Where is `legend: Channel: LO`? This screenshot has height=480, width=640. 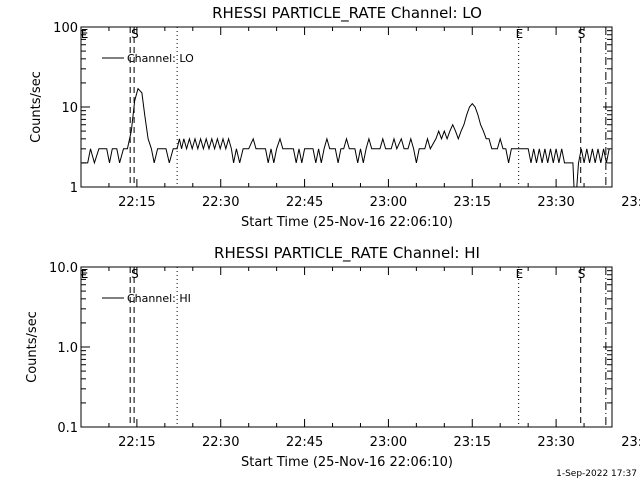
legend: Channel: LO is located at coordinates (148, 58).